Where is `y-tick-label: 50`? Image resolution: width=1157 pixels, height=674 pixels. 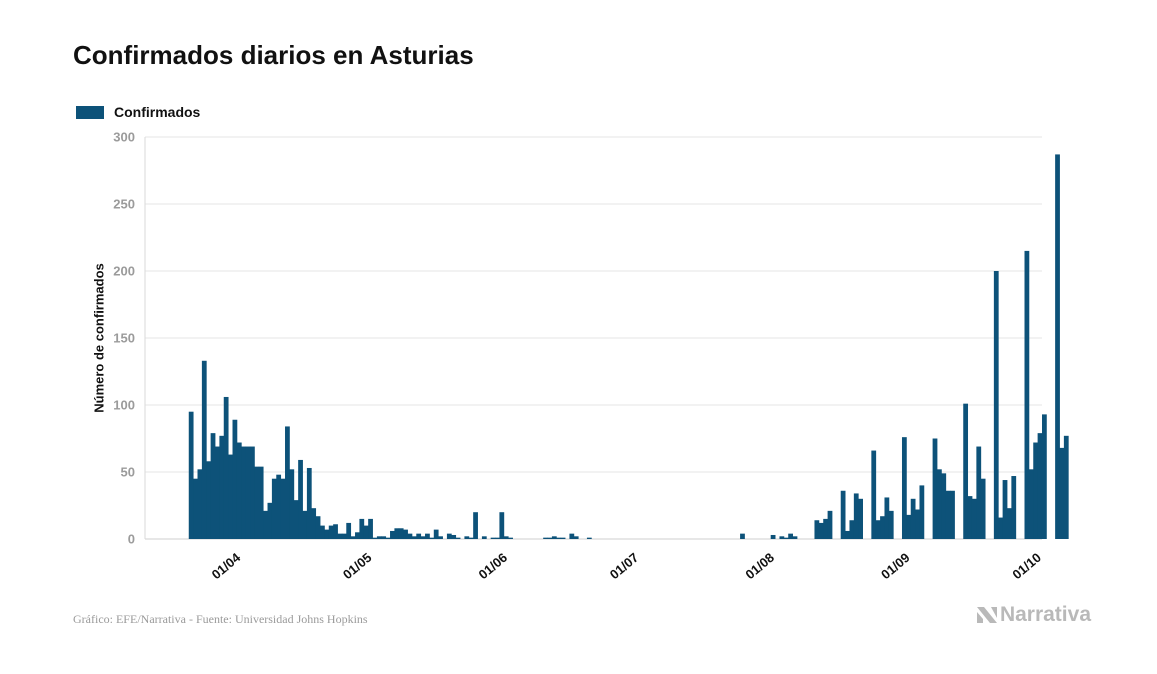 y-tick-label: 50 is located at coordinates (128, 472).